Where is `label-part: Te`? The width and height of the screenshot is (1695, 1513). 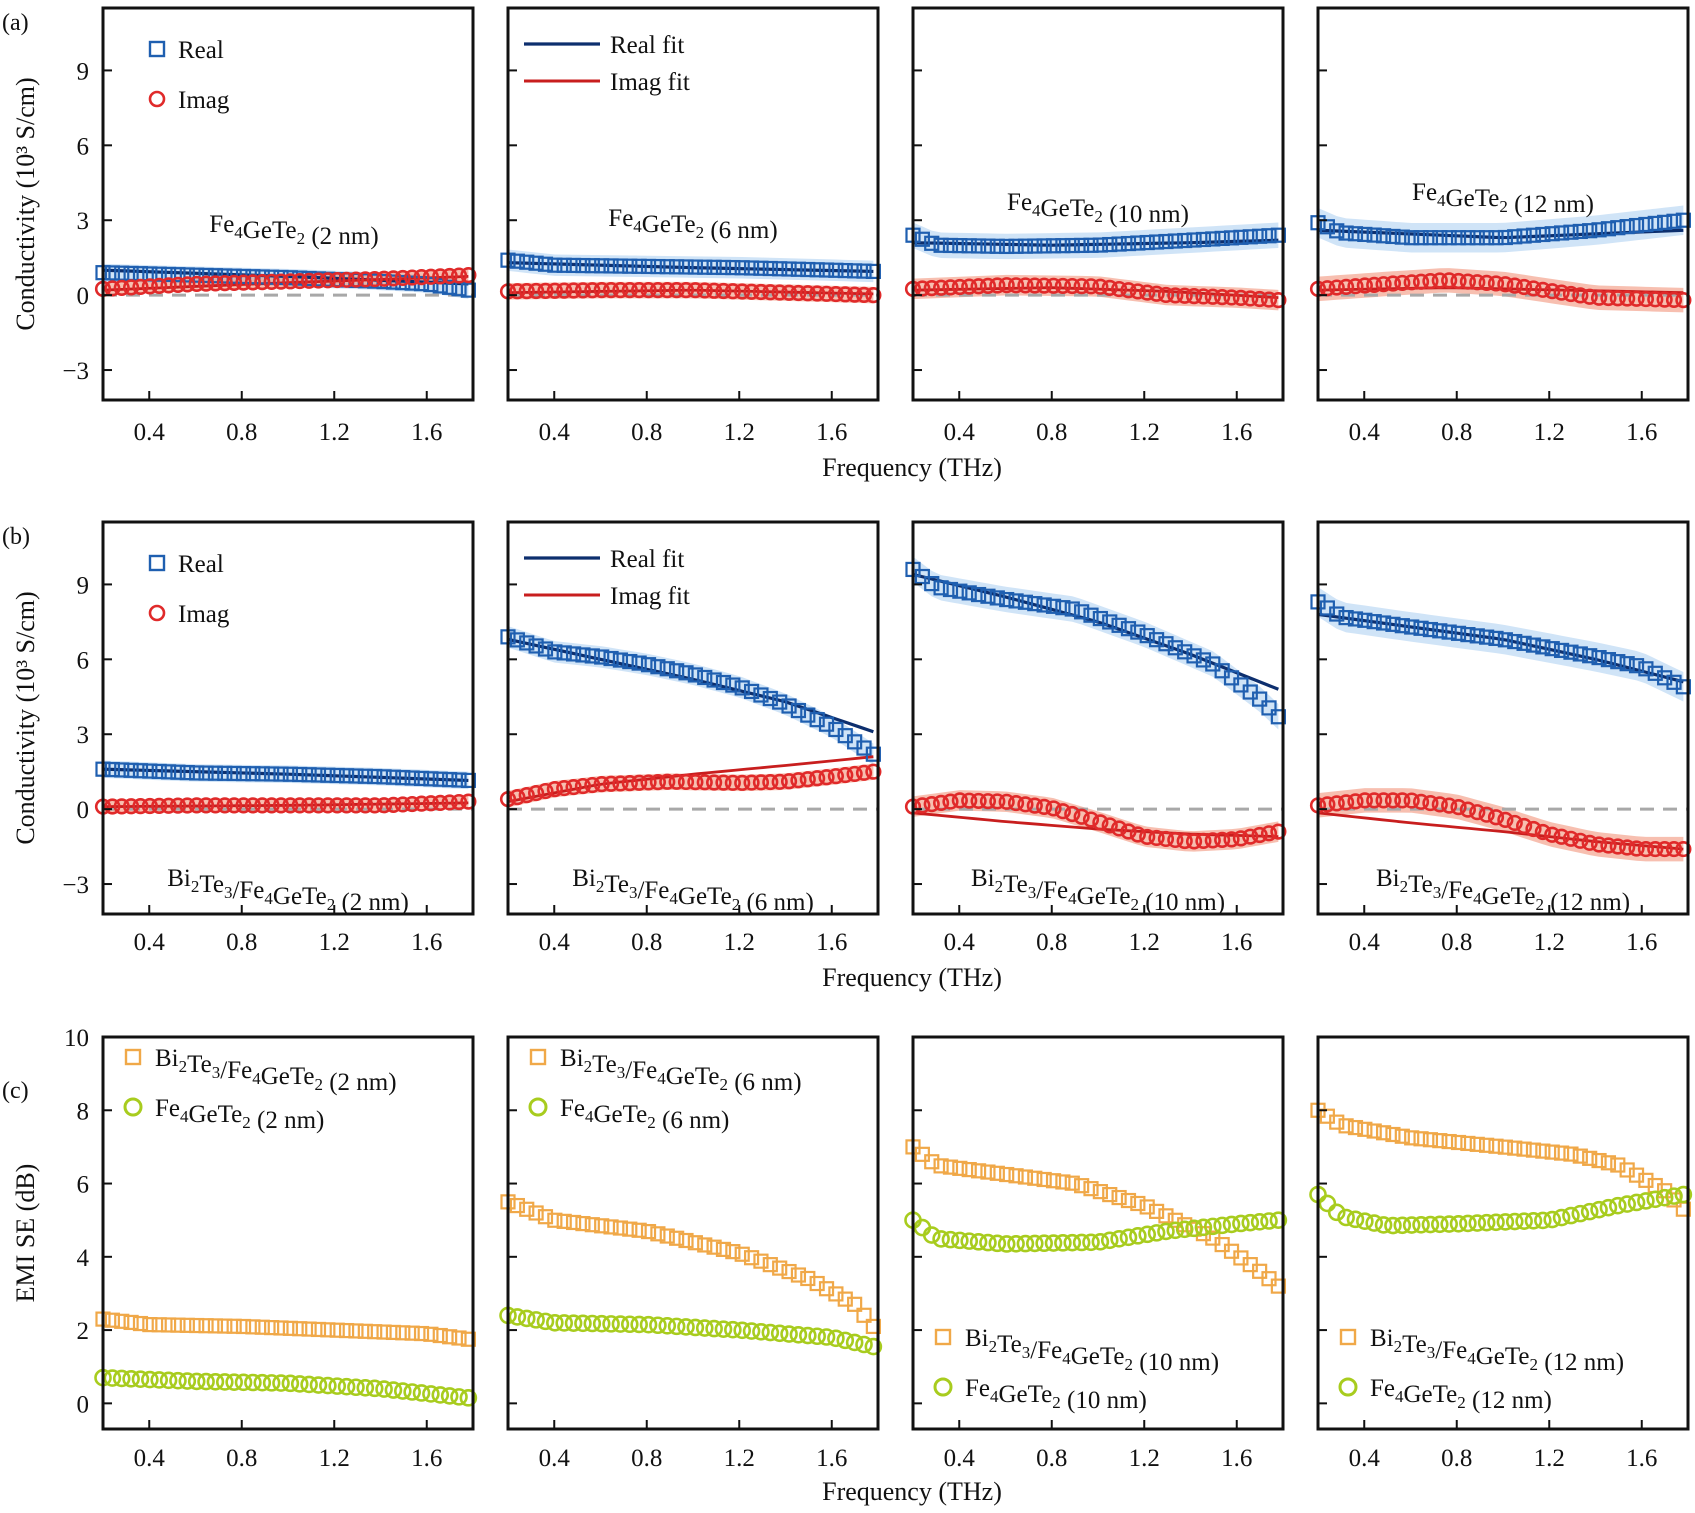 label-part: Te is located at coordinates (1414, 1344).